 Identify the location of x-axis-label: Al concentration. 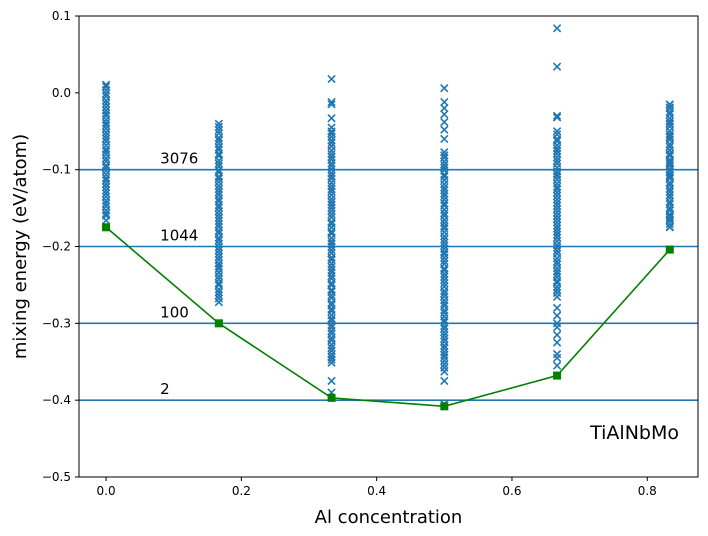
(389, 517).